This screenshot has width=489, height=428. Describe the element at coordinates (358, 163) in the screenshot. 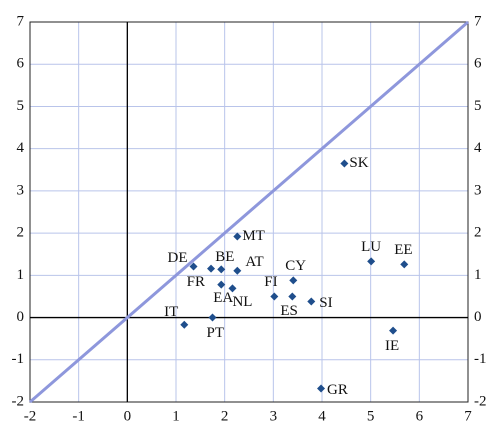

I see `point-label: SK` at that location.